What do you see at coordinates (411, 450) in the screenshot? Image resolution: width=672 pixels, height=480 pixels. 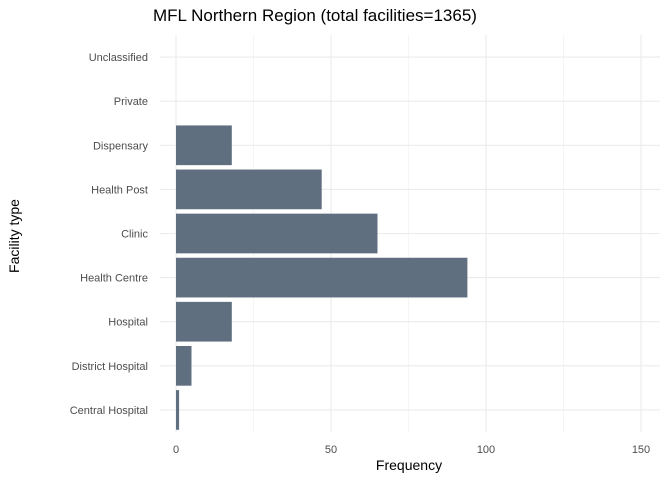 I see `x-axis-tick-labels: 0 50 100 150` at bounding box center [411, 450].